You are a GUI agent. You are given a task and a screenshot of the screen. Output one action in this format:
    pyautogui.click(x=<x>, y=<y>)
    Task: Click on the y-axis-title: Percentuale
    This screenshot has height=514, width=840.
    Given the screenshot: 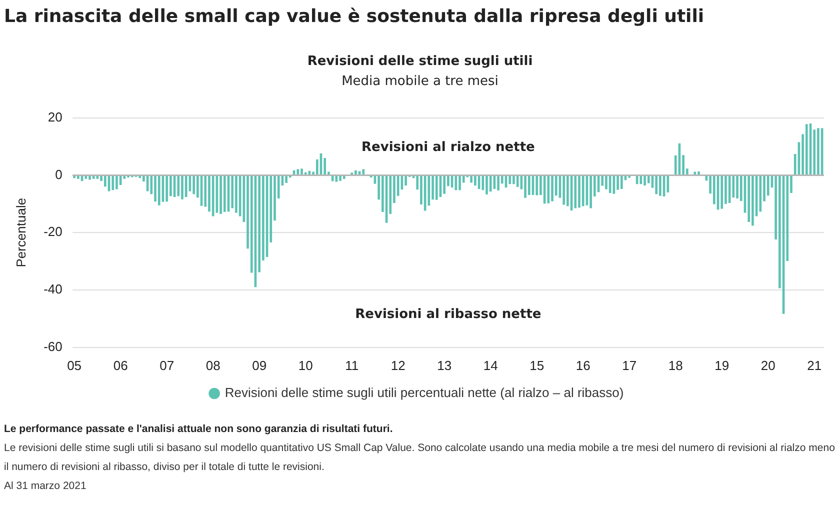 What is the action you would take?
    pyautogui.click(x=20, y=233)
    